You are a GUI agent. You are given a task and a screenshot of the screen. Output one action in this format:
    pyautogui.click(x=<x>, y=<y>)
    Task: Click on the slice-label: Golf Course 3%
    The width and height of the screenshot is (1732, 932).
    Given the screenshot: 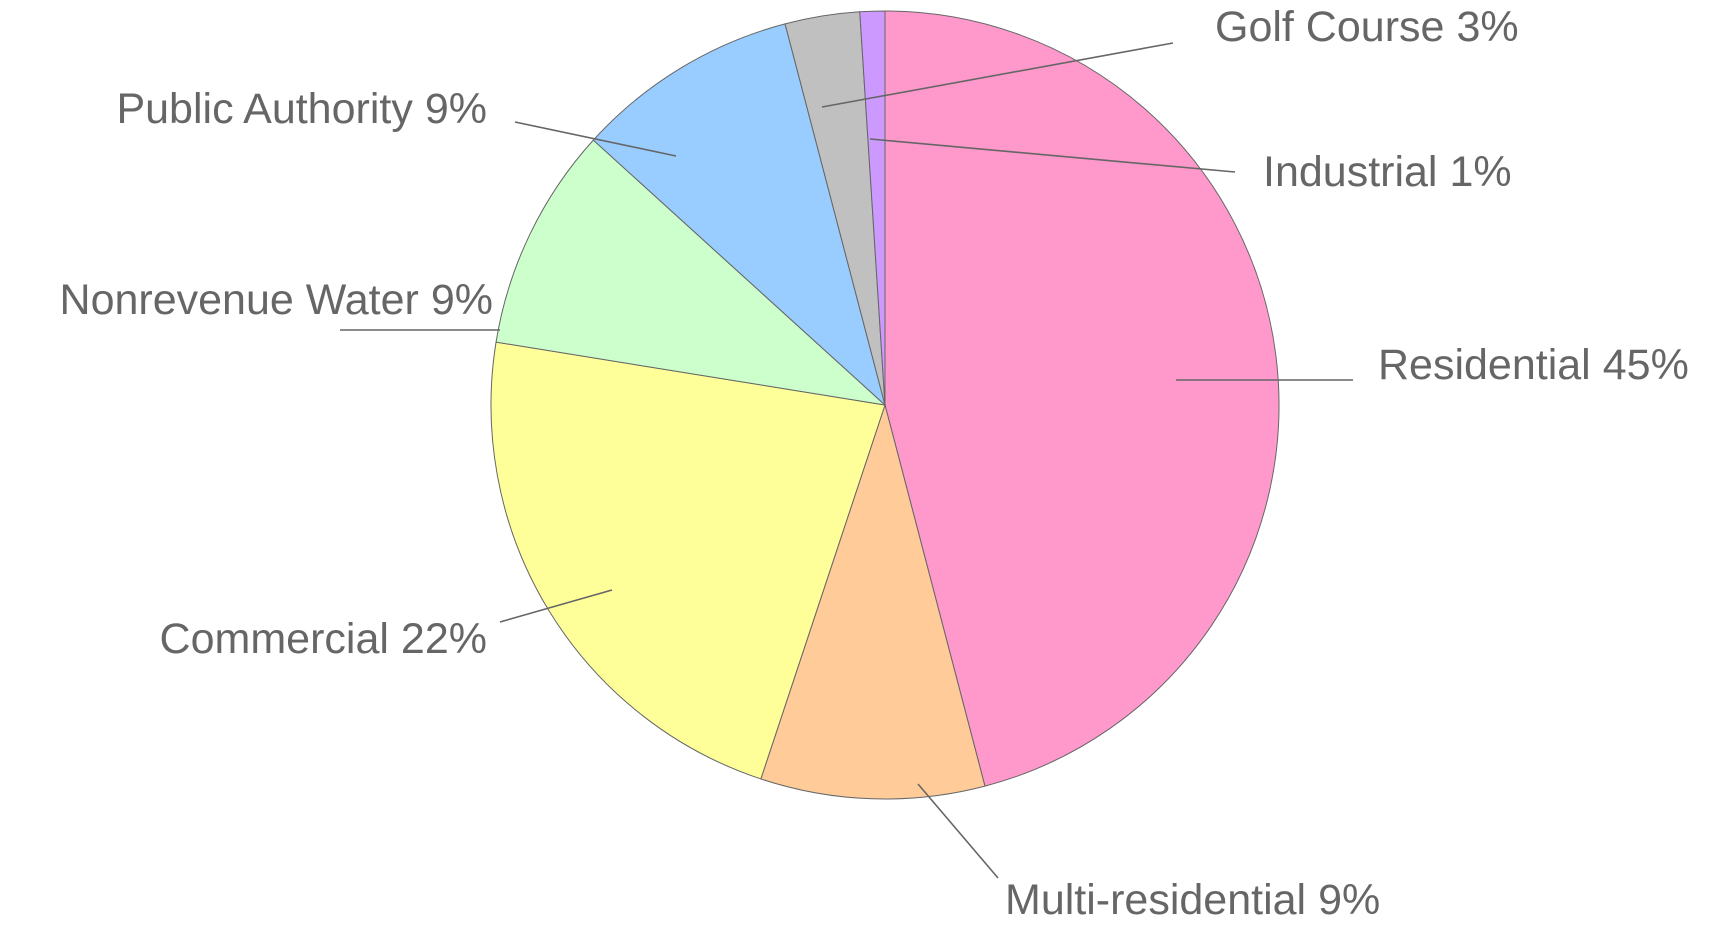 What is the action you would take?
    pyautogui.click(x=1367, y=27)
    